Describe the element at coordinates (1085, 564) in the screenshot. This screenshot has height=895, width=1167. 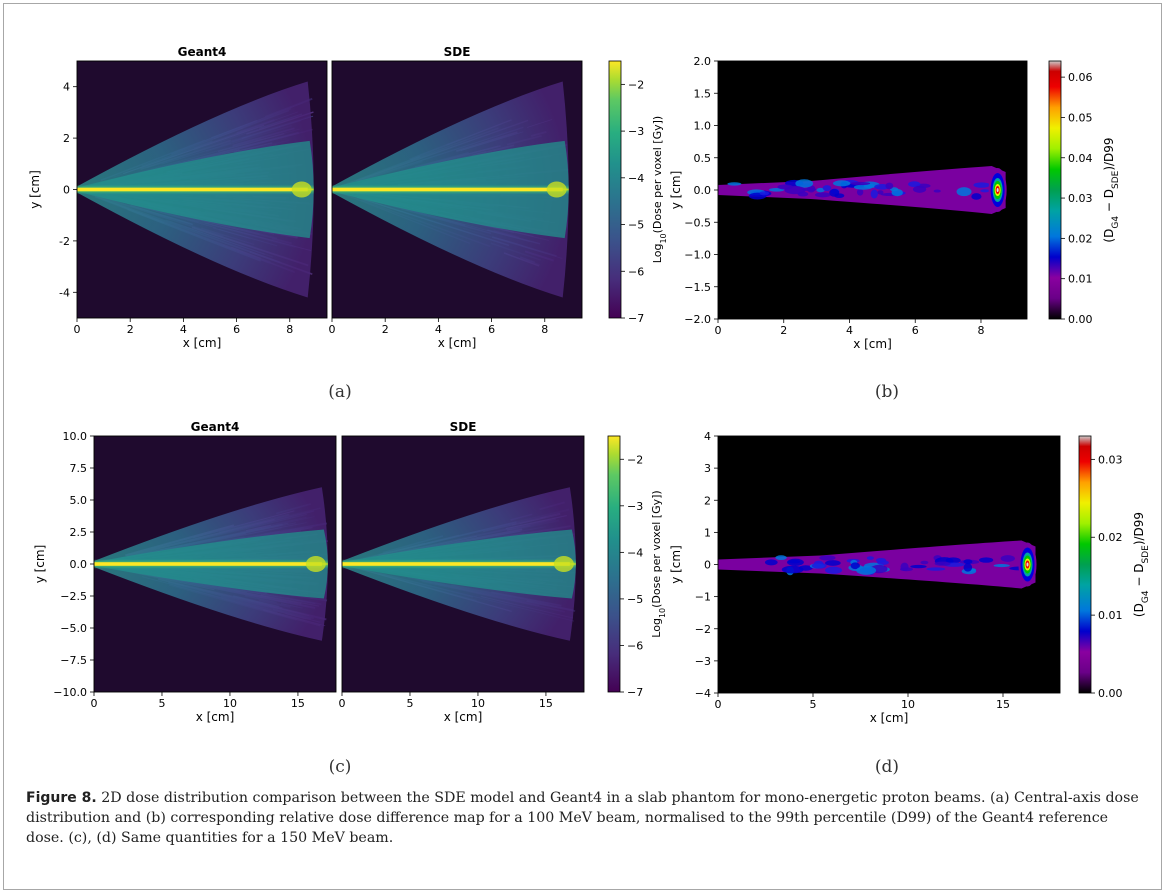
I see `panel-d-colorbar` at that location.